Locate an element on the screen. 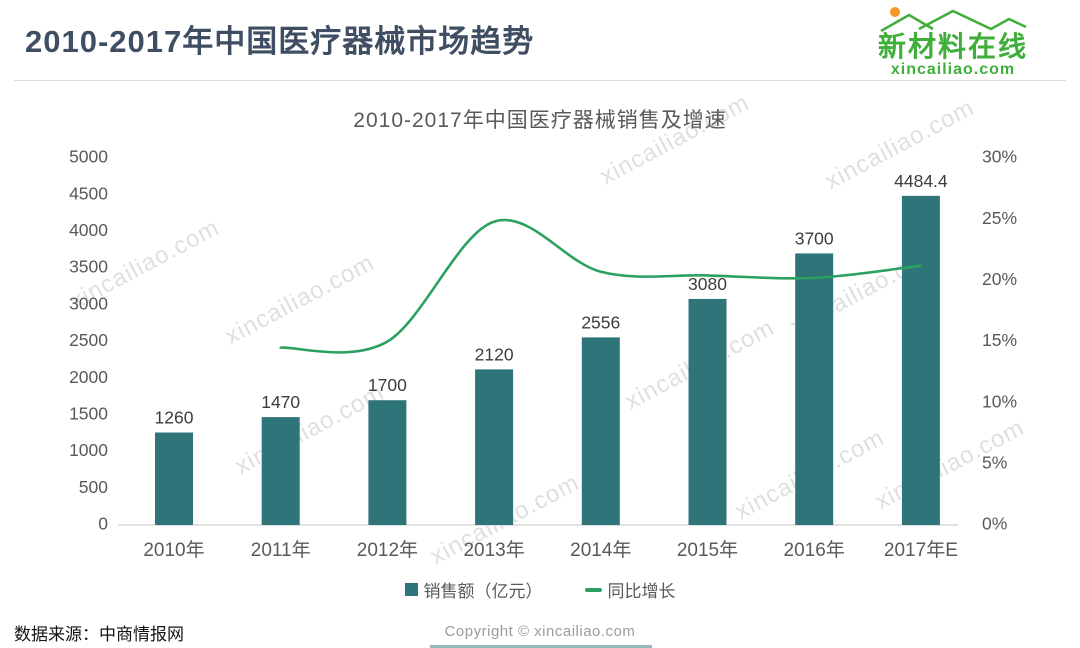  bar-value-label: 4484.4 is located at coordinates (921, 181).